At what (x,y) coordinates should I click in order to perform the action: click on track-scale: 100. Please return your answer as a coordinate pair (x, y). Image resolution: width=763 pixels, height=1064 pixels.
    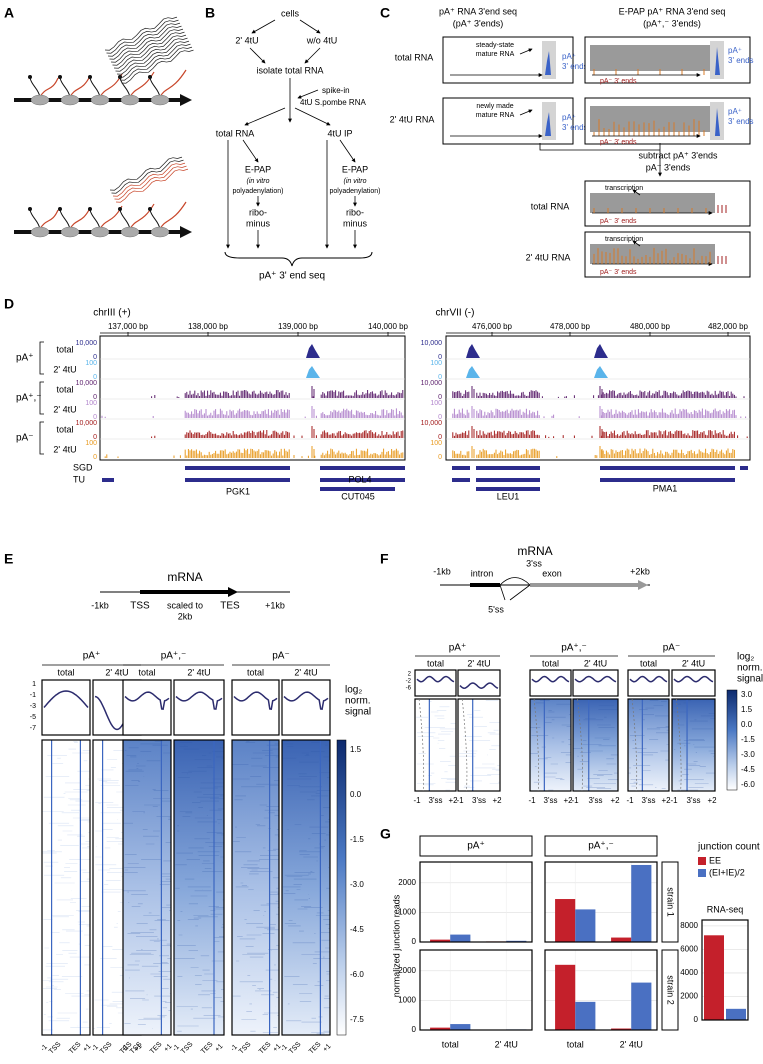
    Looking at the image, I should click on (436, 363).